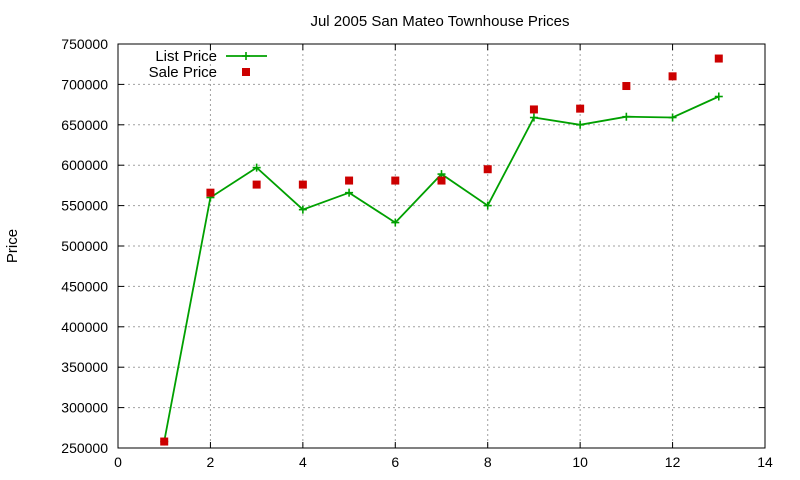 The width and height of the screenshot is (800, 480). What do you see at coordinates (12, 246) in the screenshot?
I see `y-axis-label: Price` at bounding box center [12, 246].